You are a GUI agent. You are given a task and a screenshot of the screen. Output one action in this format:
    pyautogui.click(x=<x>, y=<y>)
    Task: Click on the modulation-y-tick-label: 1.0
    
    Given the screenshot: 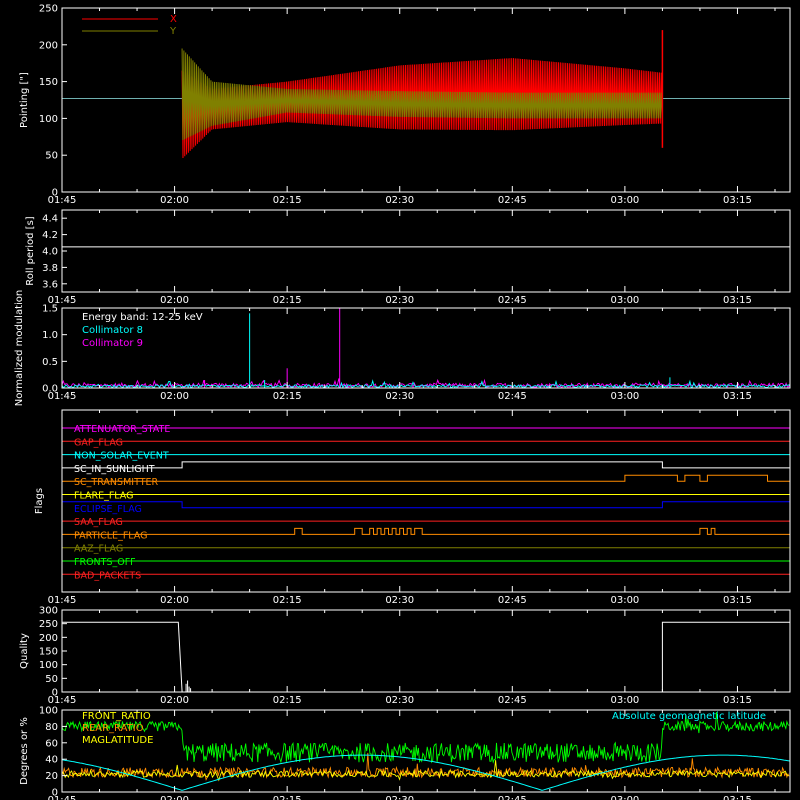 What is the action you would take?
    pyautogui.click(x=50, y=335)
    